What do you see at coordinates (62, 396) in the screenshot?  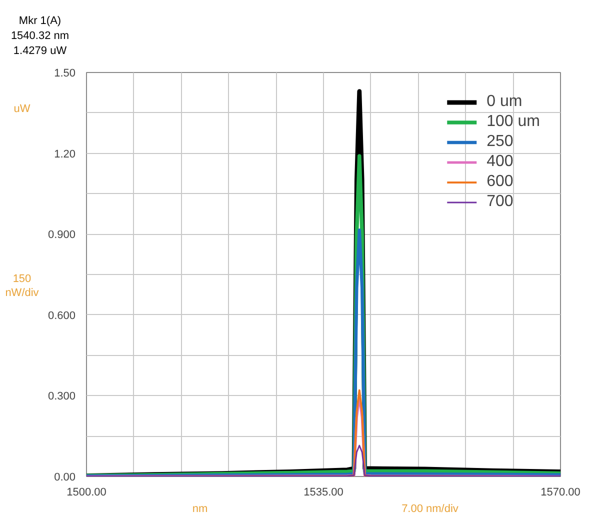 I see `y-tick-label: 0.300` at bounding box center [62, 396].